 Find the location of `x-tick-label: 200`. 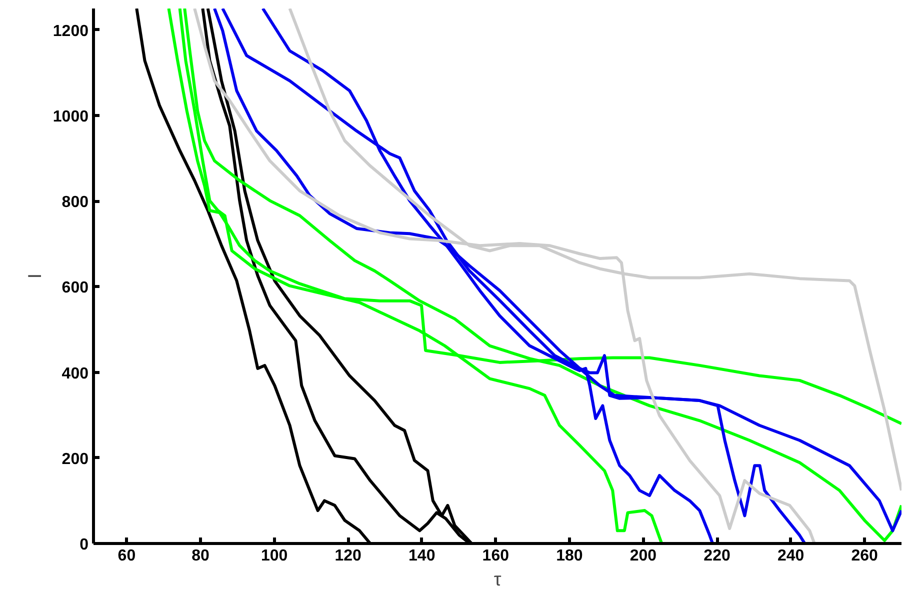

x-tick-label: 200 is located at coordinates (643, 556).